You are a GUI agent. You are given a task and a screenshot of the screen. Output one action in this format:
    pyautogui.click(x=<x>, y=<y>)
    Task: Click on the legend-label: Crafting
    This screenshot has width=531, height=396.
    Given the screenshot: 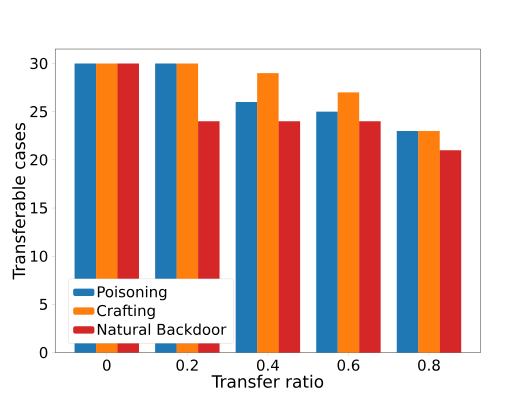 What is the action you would take?
    pyautogui.click(x=126, y=311)
    